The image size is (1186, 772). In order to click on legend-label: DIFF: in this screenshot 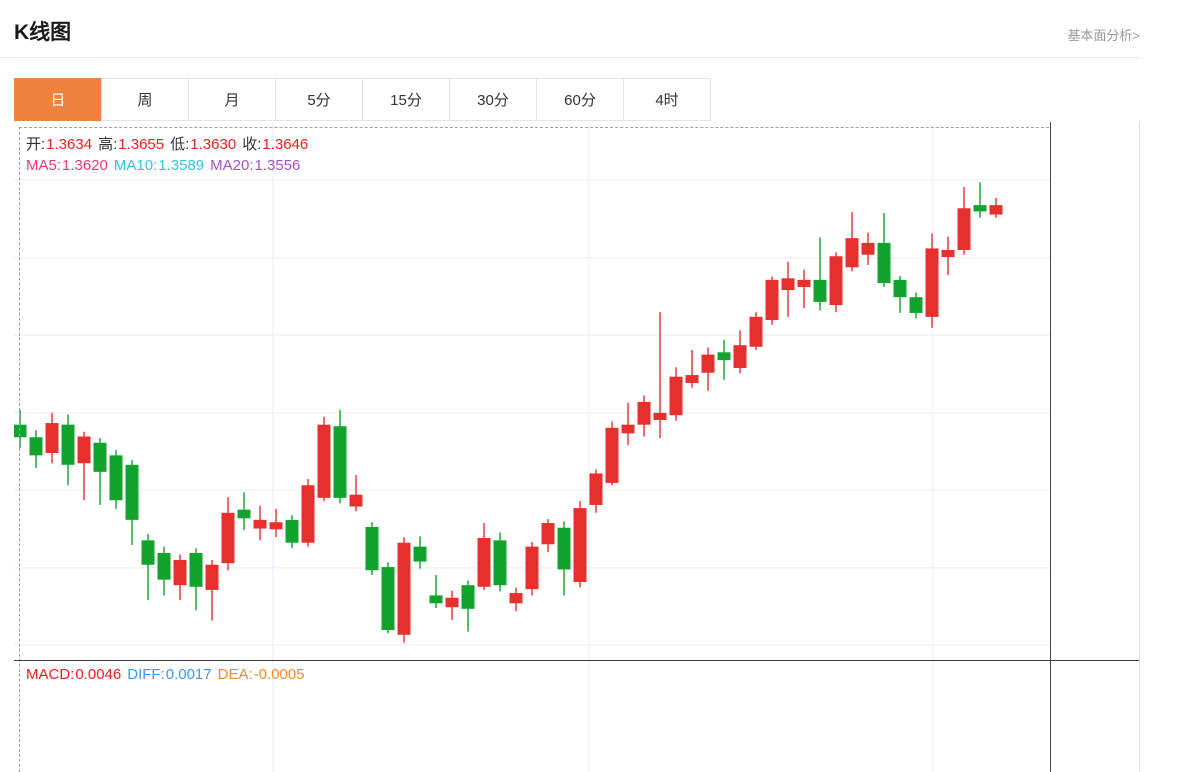, I will do `click(146, 674)`.